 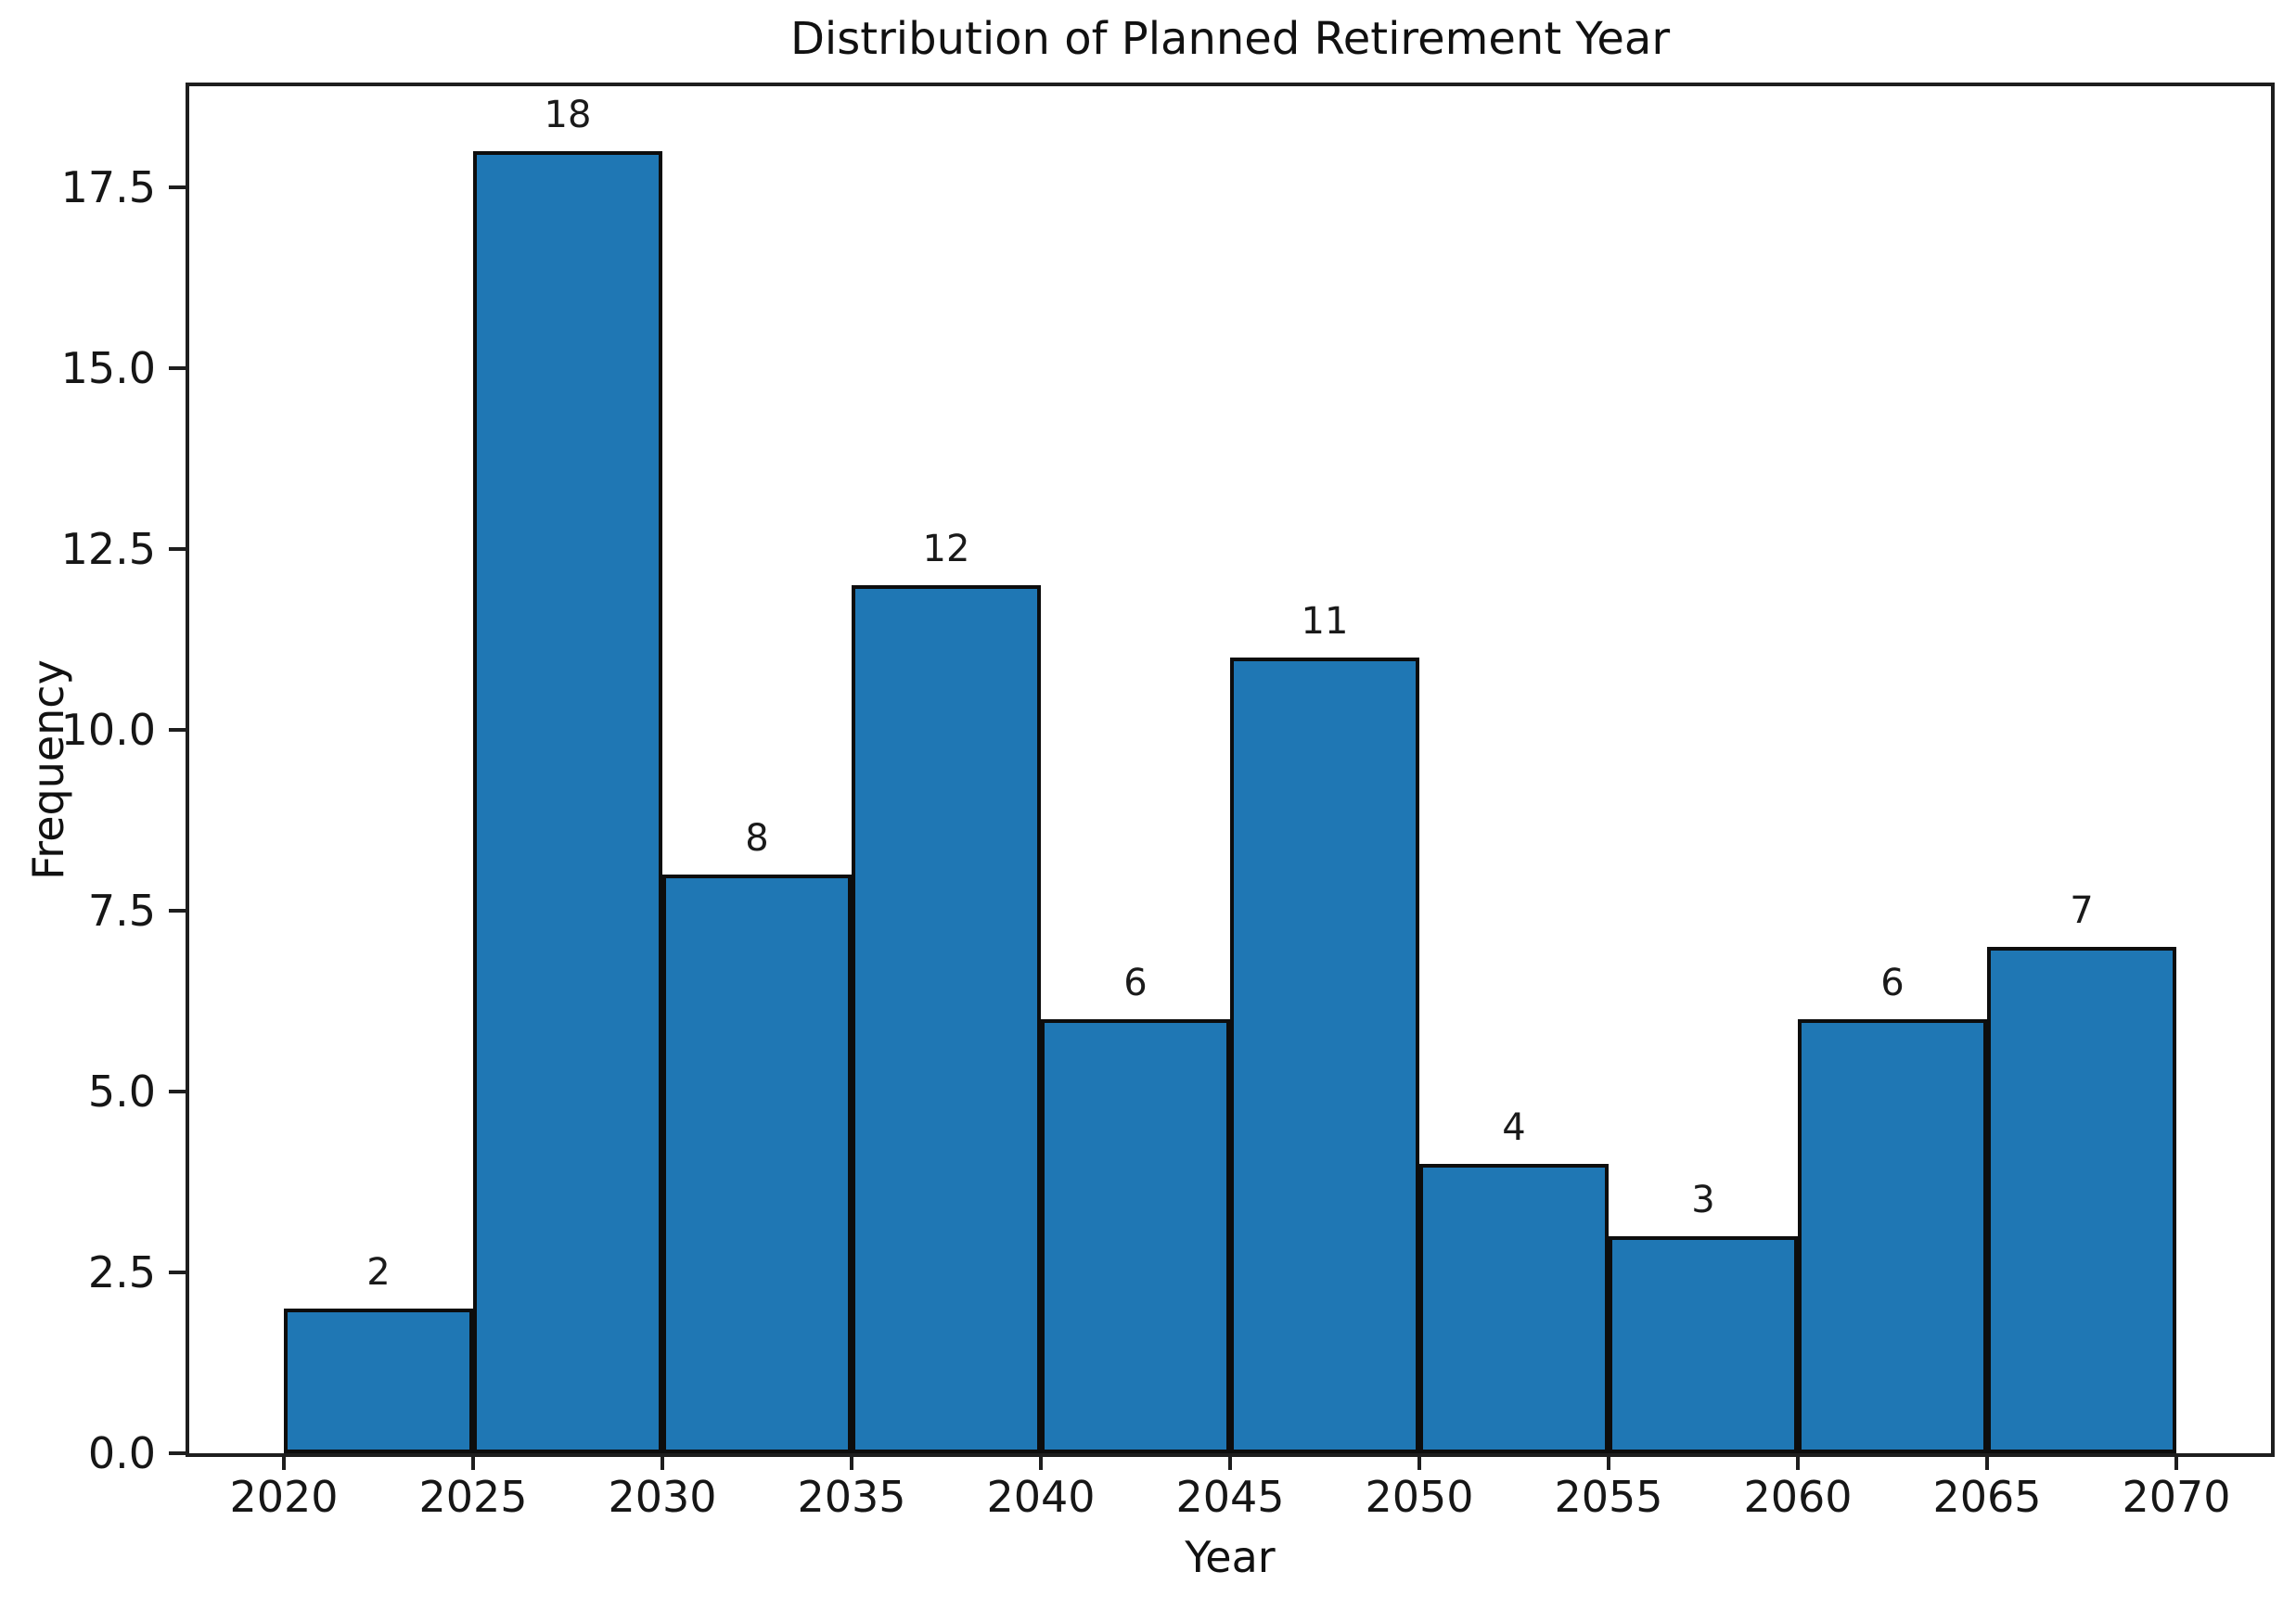 What do you see at coordinates (122, 911) in the screenshot?
I see `y-tick-label: 7.5` at bounding box center [122, 911].